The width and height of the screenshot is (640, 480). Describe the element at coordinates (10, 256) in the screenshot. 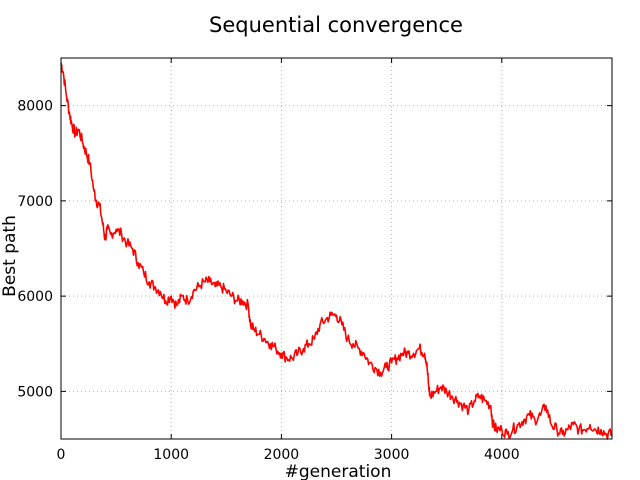

I see `y-axis-label: Best path` at that location.